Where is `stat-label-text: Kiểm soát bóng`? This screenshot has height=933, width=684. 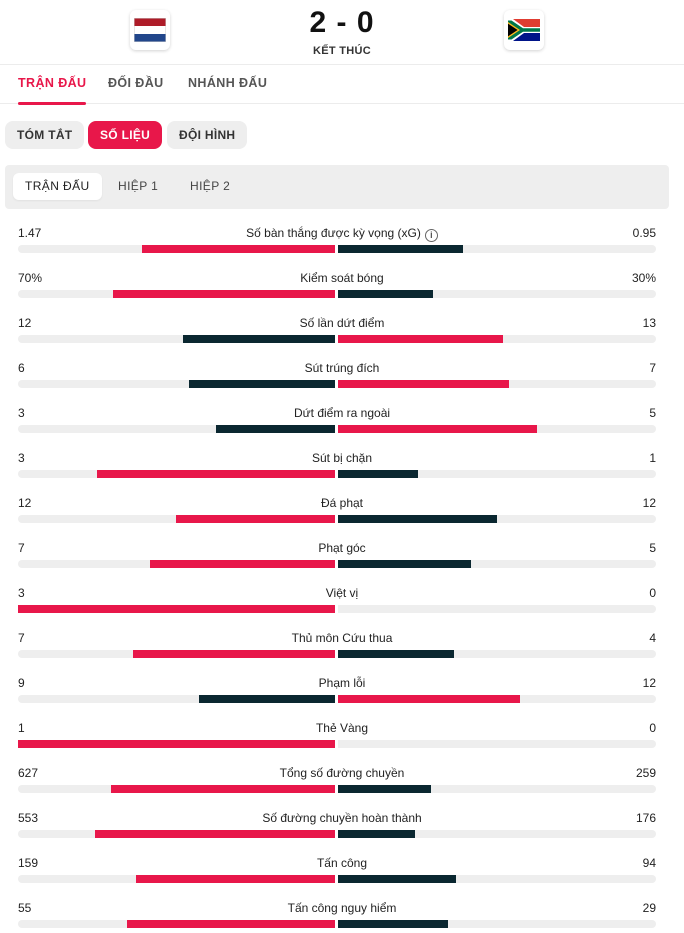
stat-label-text: Kiểm soát bóng is located at coordinates (342, 278).